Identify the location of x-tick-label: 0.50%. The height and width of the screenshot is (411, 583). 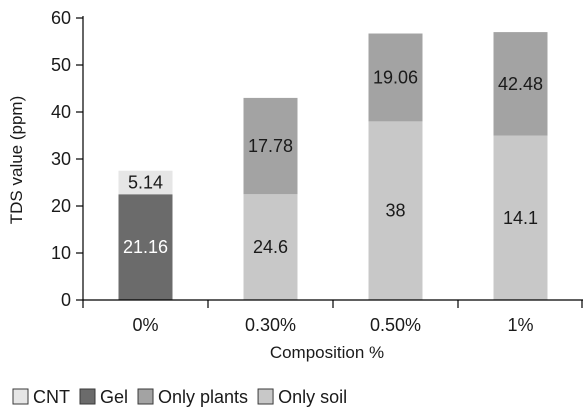
(395, 325).